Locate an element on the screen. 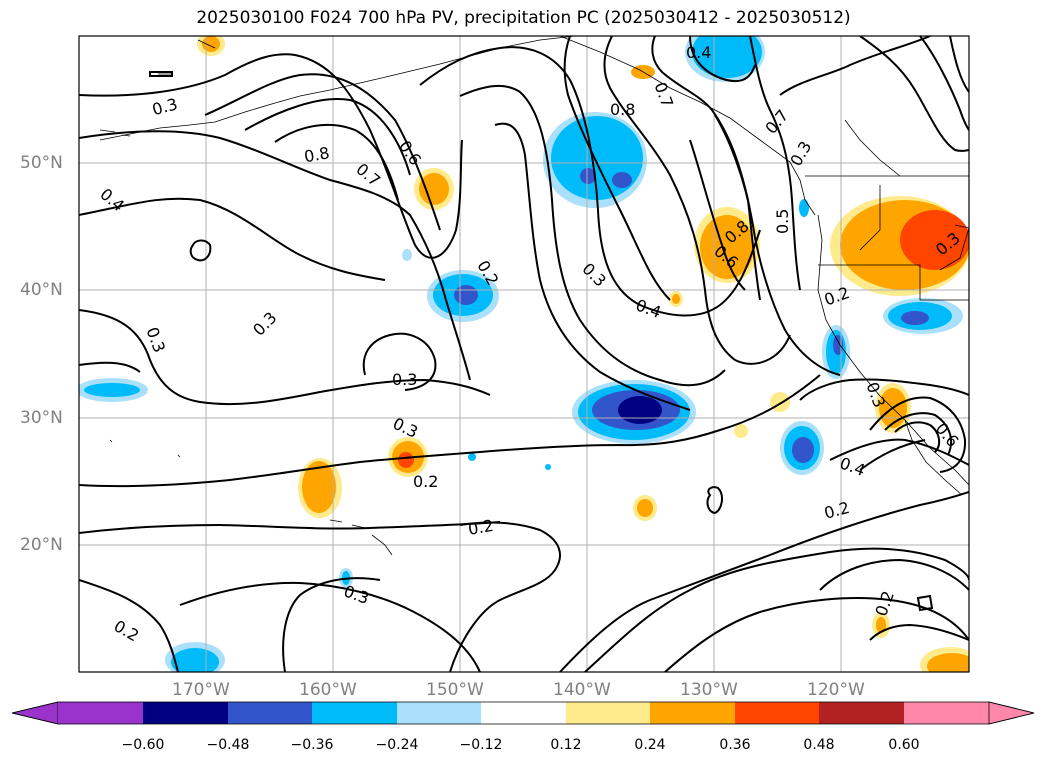  lat-label-30n: 30°N is located at coordinates (41, 418).